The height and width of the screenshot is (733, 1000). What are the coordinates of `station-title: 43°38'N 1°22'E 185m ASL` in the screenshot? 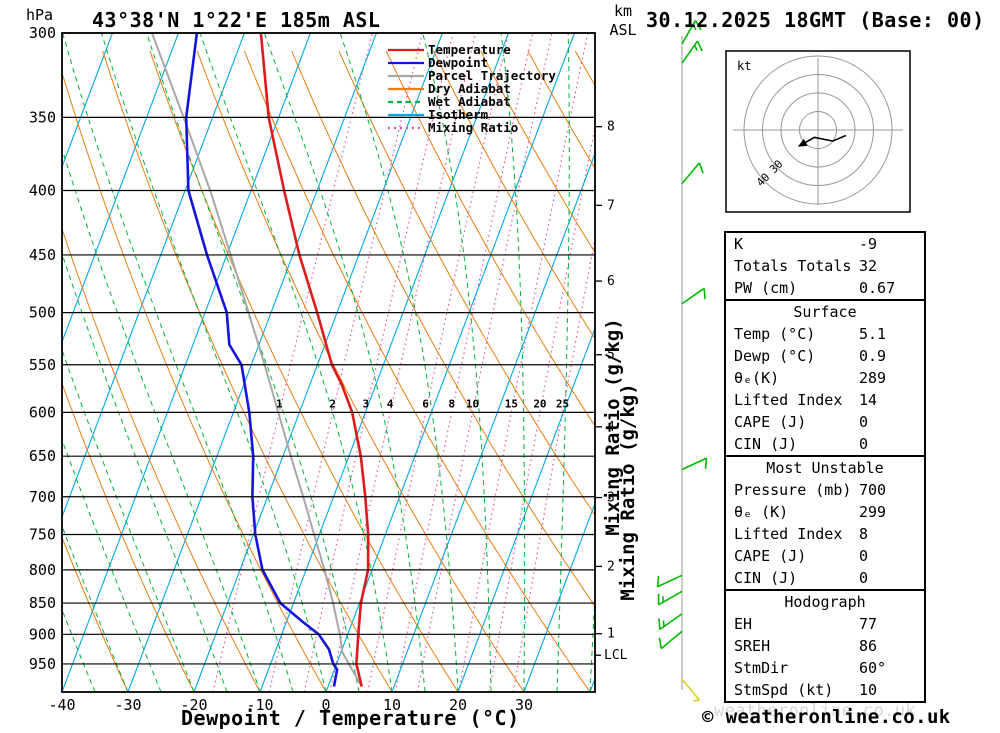 It's located at (236, 20).